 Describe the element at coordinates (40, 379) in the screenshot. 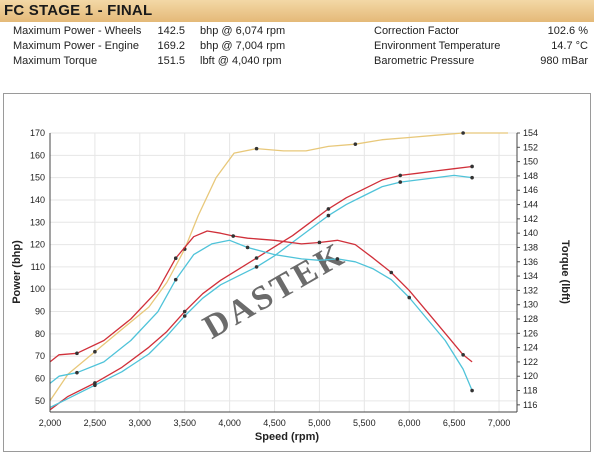

I see `y-tick-label: 60` at that location.